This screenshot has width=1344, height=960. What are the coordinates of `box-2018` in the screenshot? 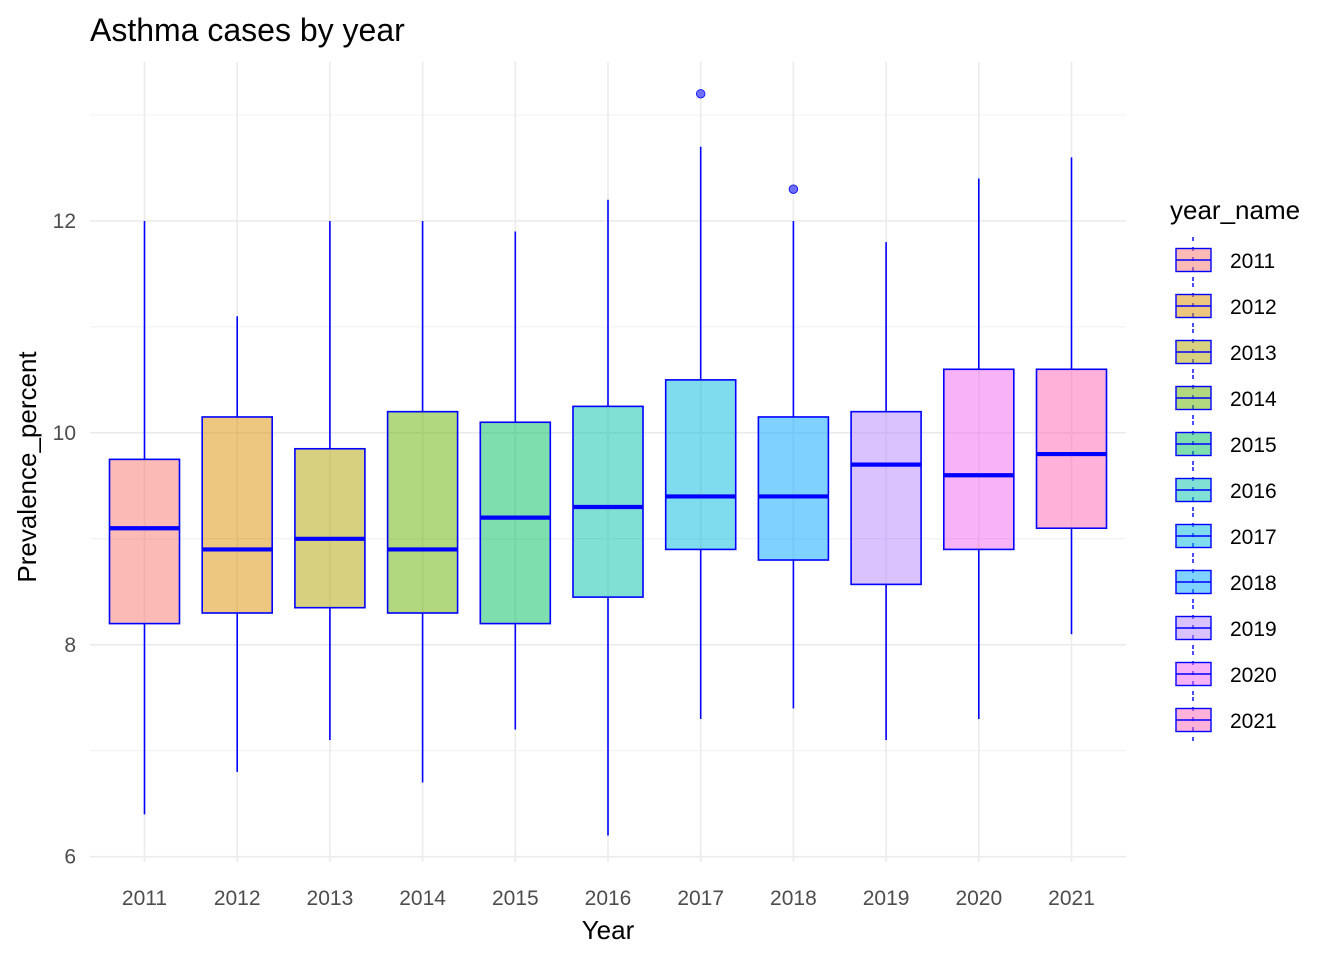 It's located at (793, 446).